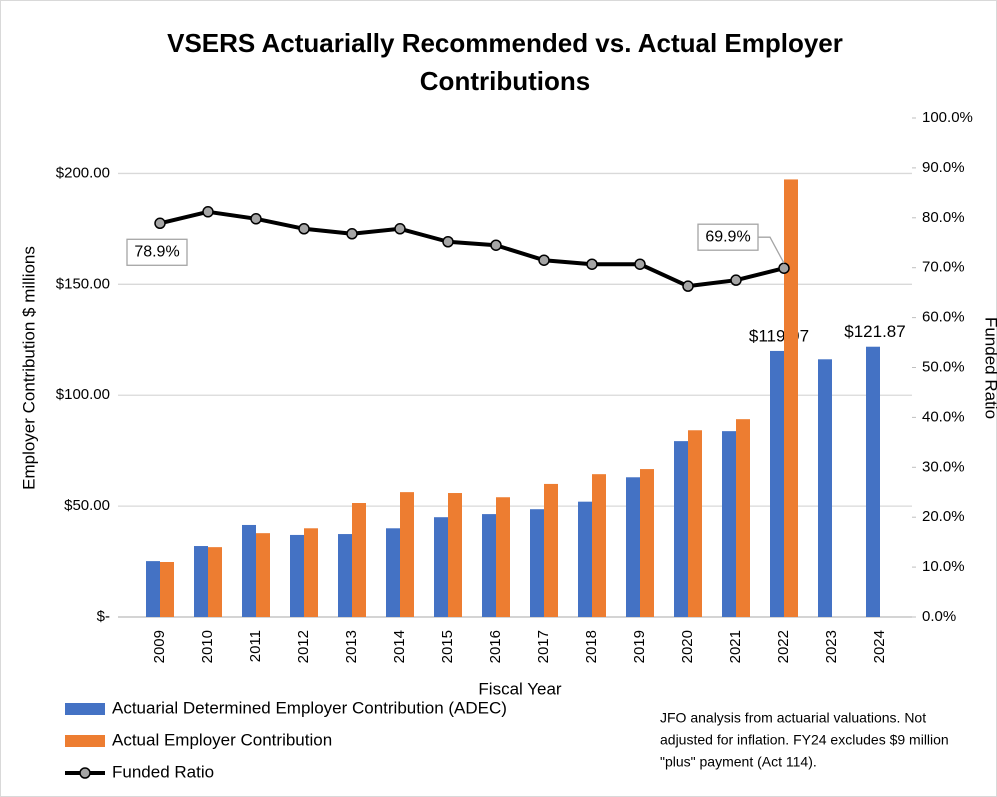 This screenshot has height=797, width=997. Describe the element at coordinates (943, 466) in the screenshot. I see `y2-tick-label: 30.0%` at that location.